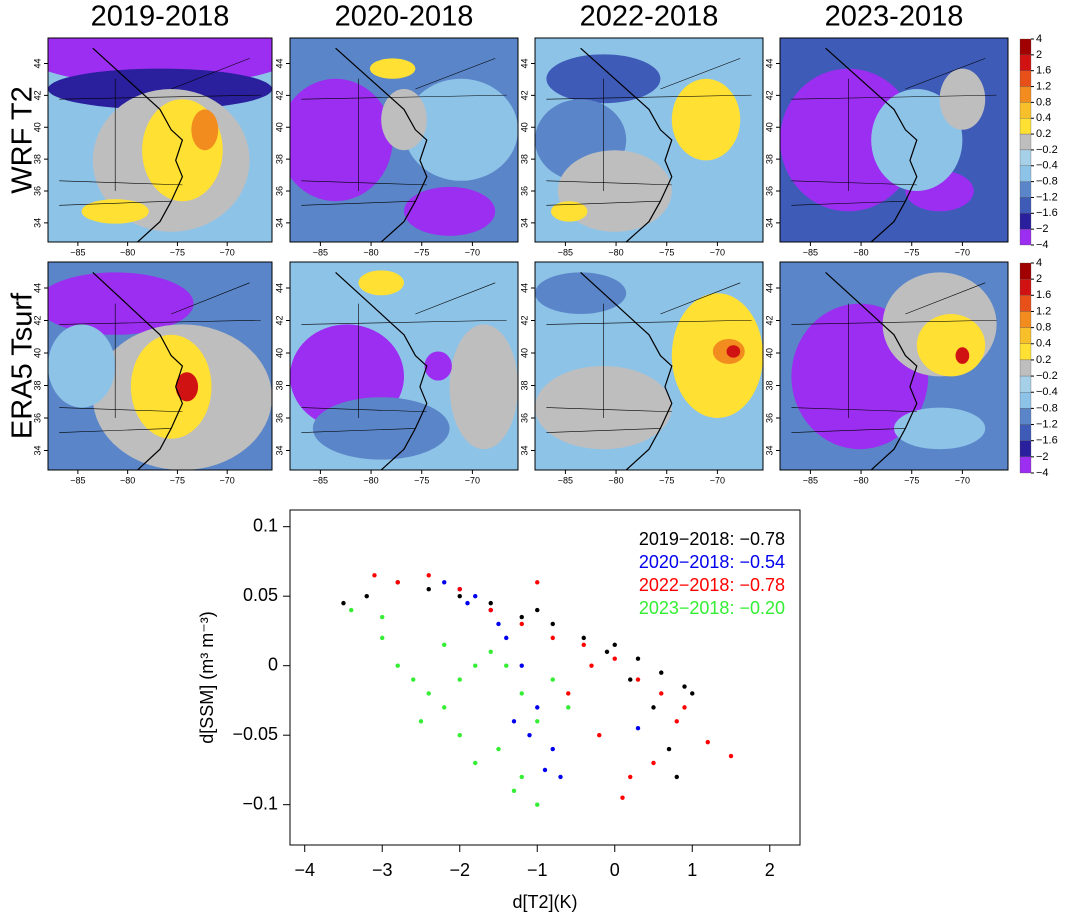  I want to click on colorbar-label: −0.8, so click(1047, 182).